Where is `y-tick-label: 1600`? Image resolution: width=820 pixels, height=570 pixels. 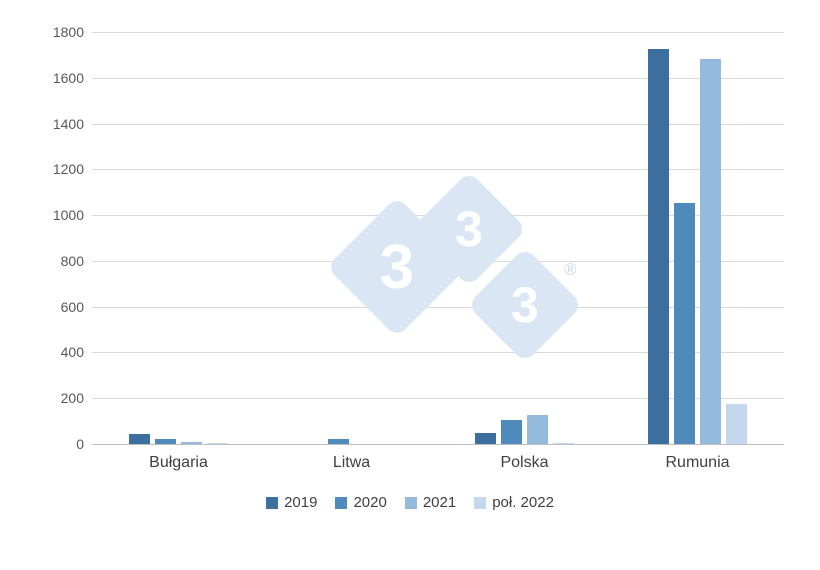
y-tick-label: 1600 is located at coordinates (68, 77).